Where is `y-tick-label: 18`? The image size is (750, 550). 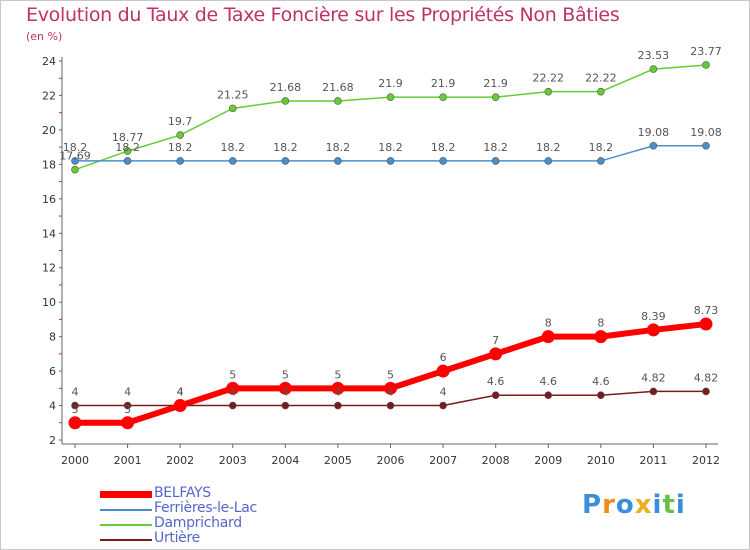 y-tick-label: 18 is located at coordinates (49, 164).